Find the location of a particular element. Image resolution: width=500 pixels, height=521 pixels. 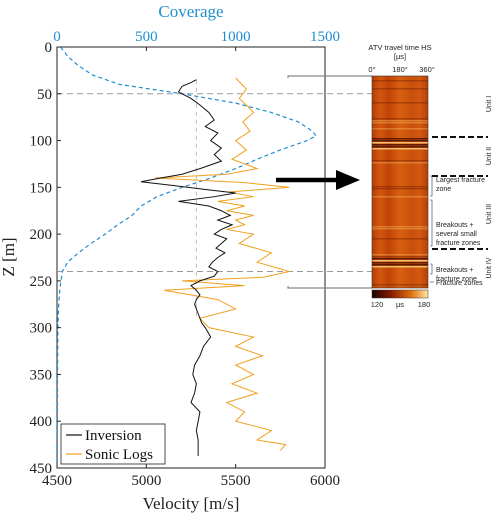

y-tick-label-4: 200 is located at coordinates (41, 235).